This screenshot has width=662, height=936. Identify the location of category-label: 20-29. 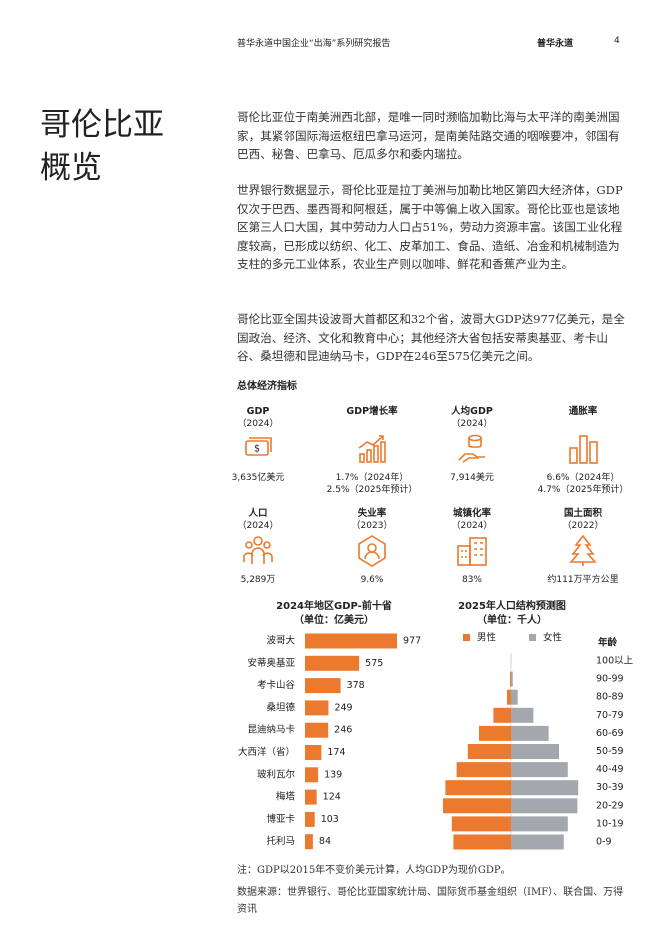
(610, 805).